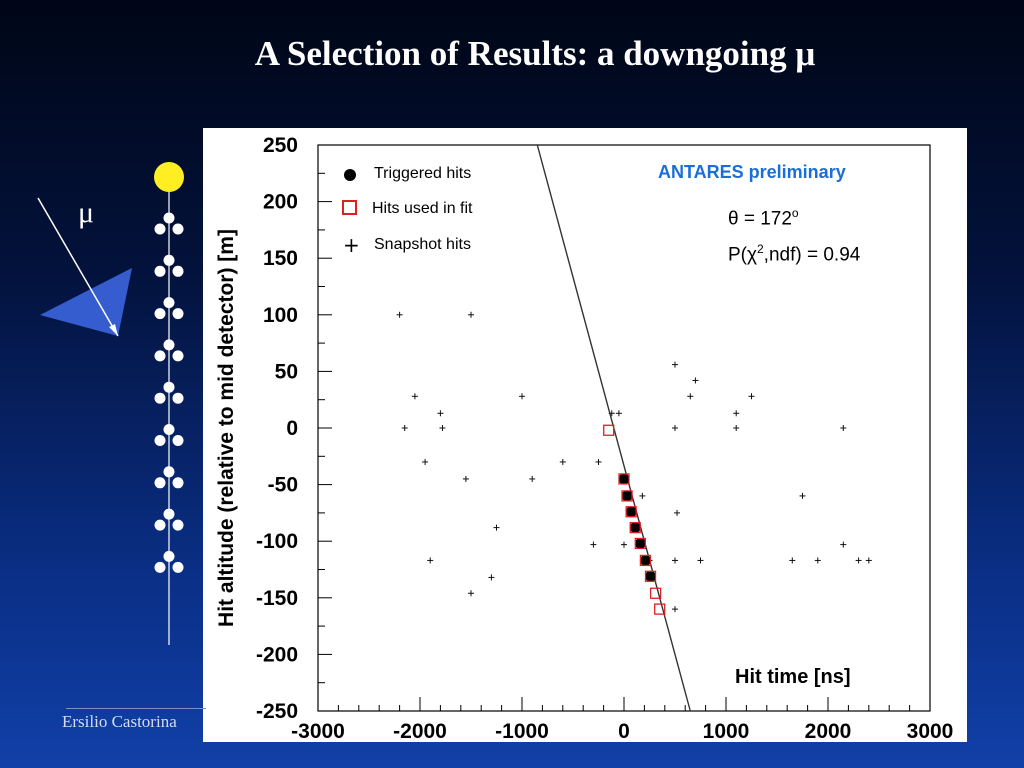  What do you see at coordinates (624, 731) in the screenshot?
I see `x-tick-label: 0` at bounding box center [624, 731].